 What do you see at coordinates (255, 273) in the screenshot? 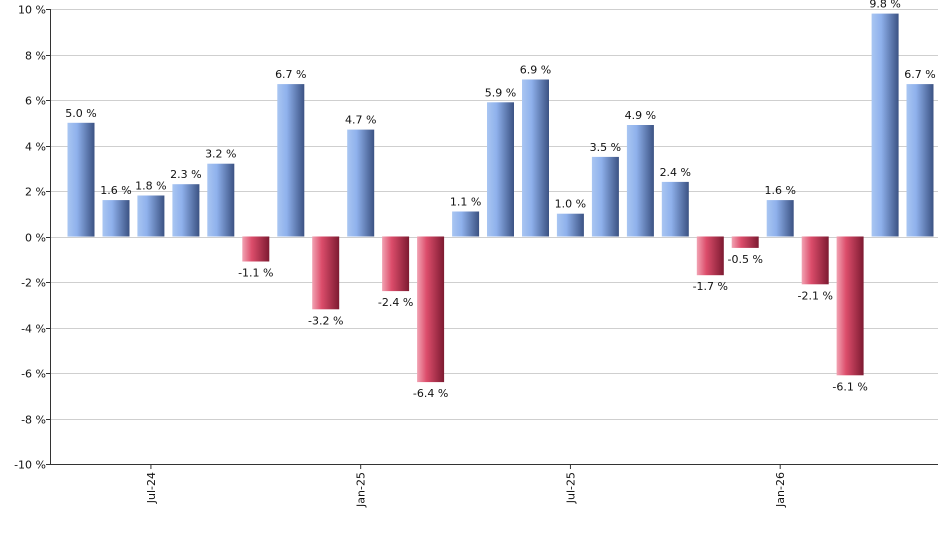
I see `bar-data-label: -1.1 %` at bounding box center [255, 273].